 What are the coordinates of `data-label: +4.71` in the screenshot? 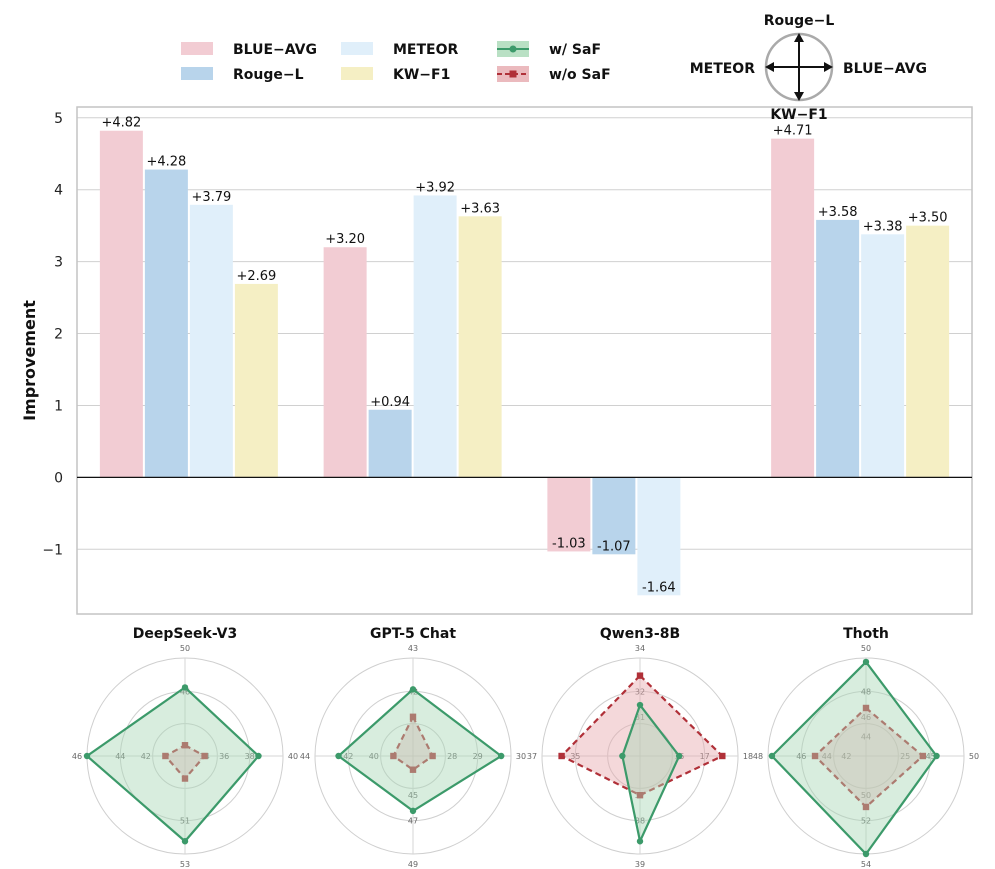 It's located at (793, 131).